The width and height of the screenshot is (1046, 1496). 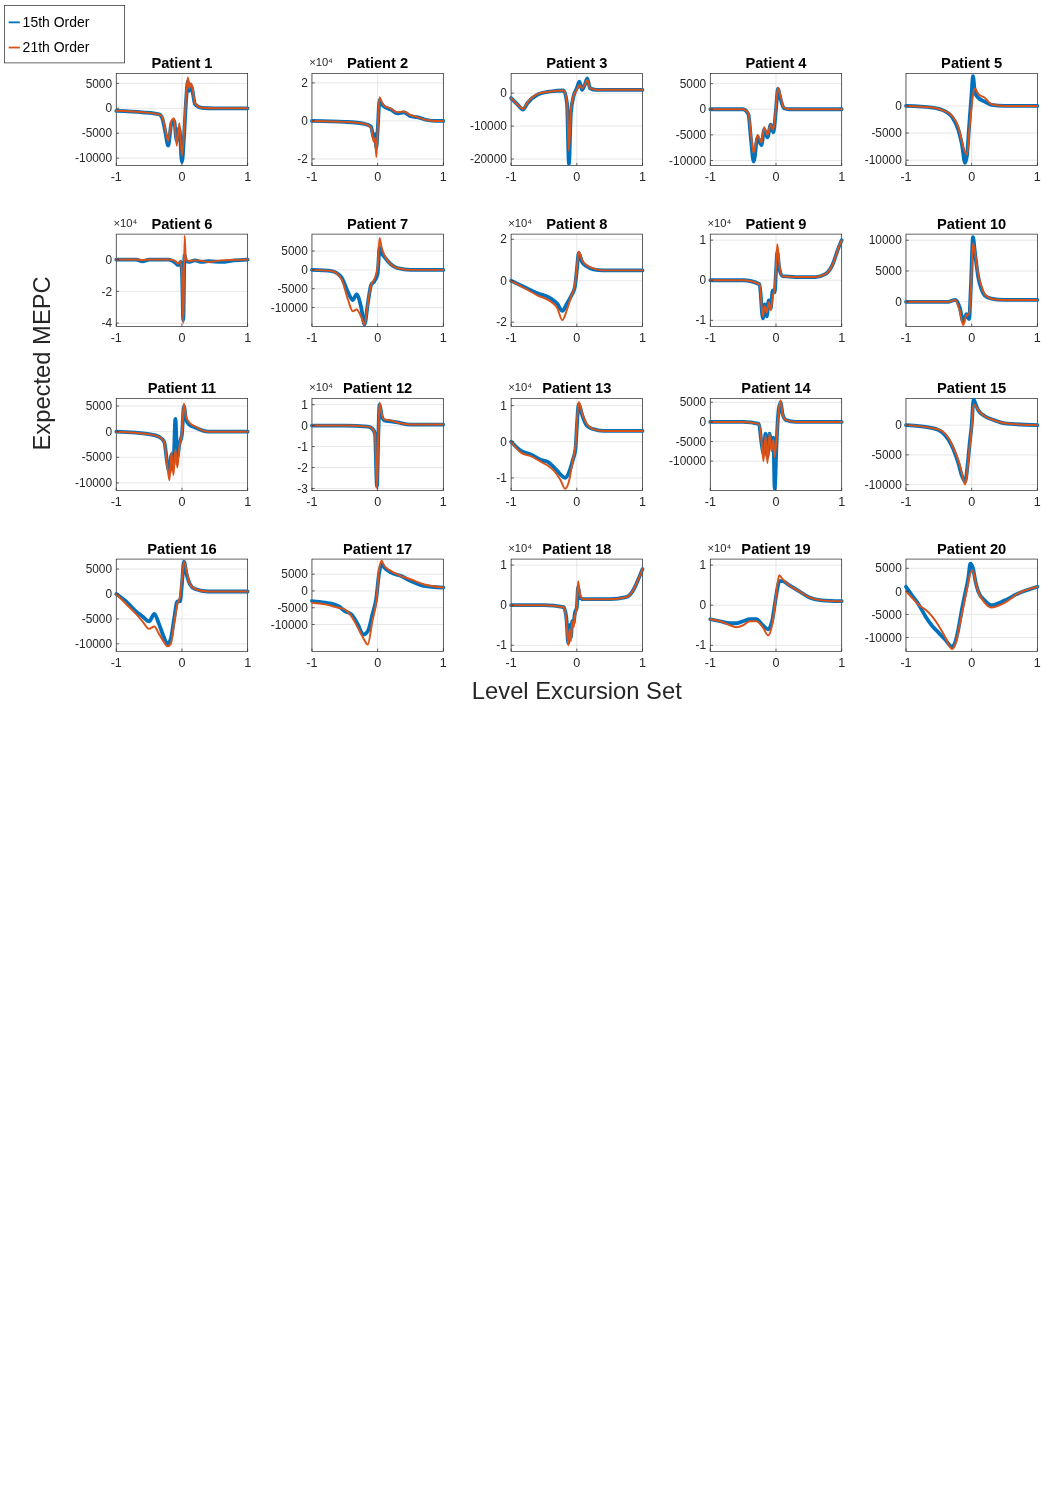 What do you see at coordinates (378, 387) in the screenshot?
I see `chart-title: Patient 12` at bounding box center [378, 387].